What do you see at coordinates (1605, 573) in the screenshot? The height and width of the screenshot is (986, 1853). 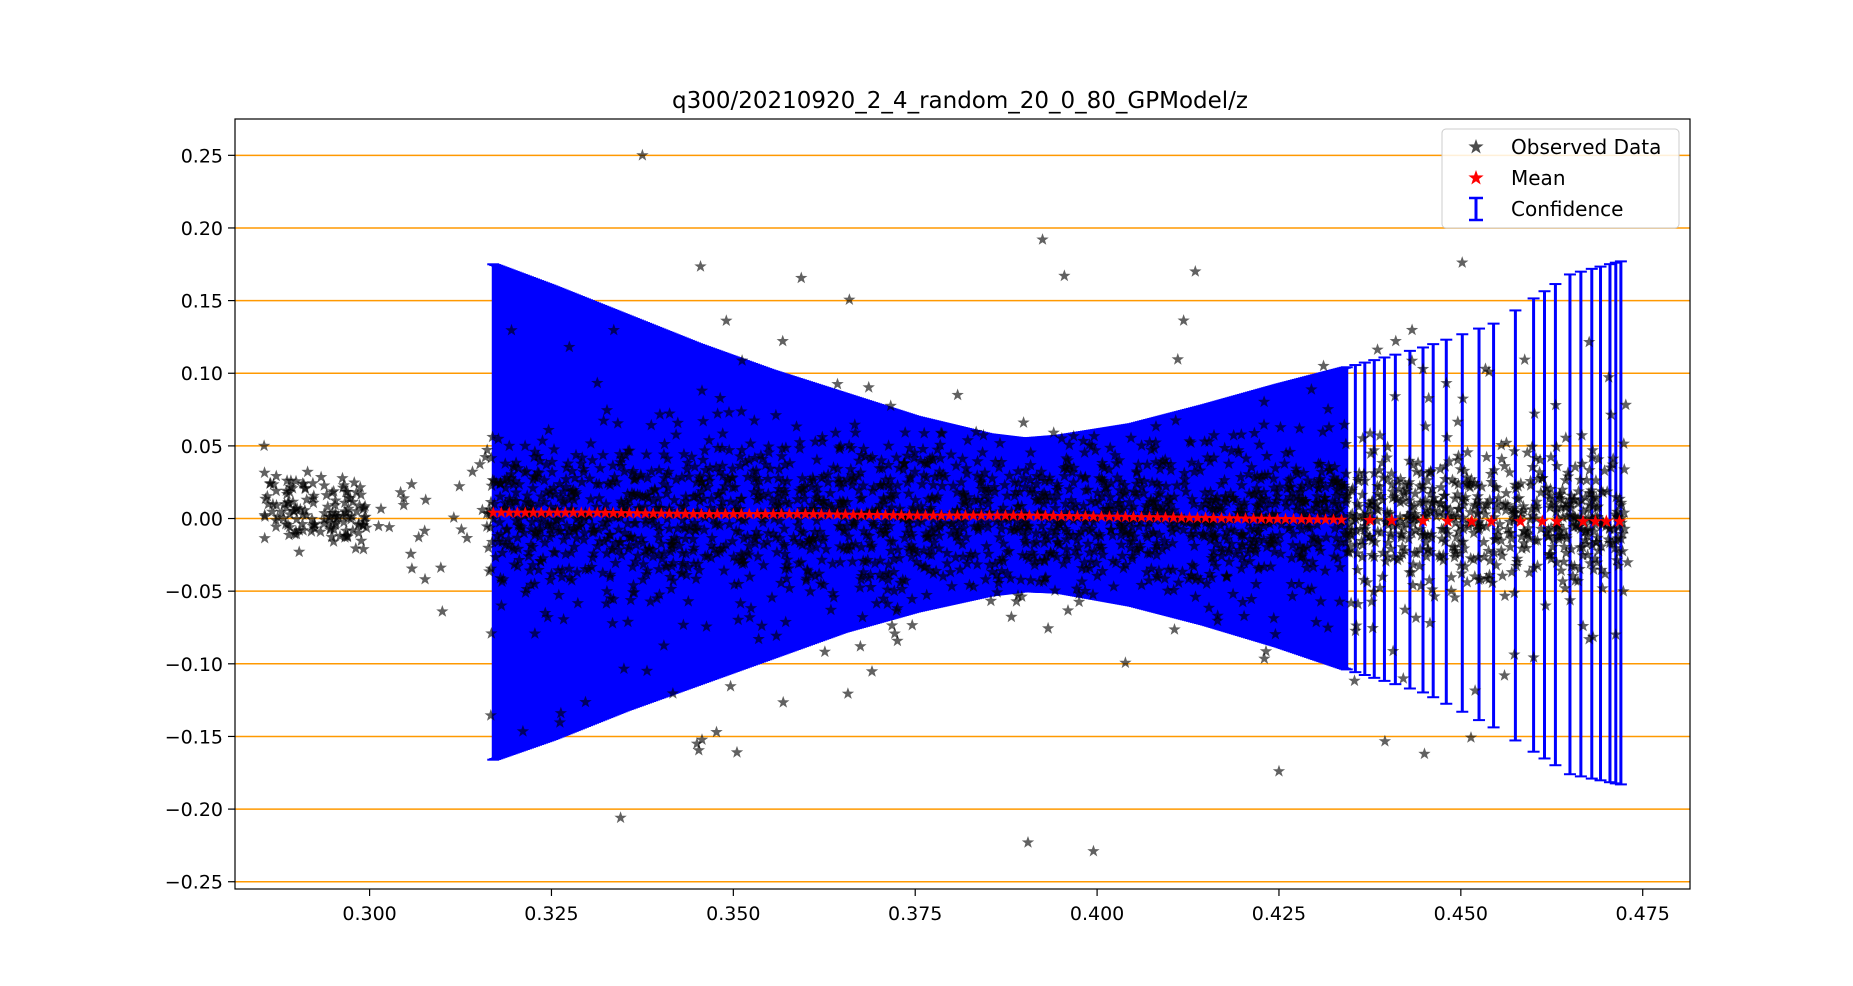 I see `observed-point-1933` at bounding box center [1605, 573].